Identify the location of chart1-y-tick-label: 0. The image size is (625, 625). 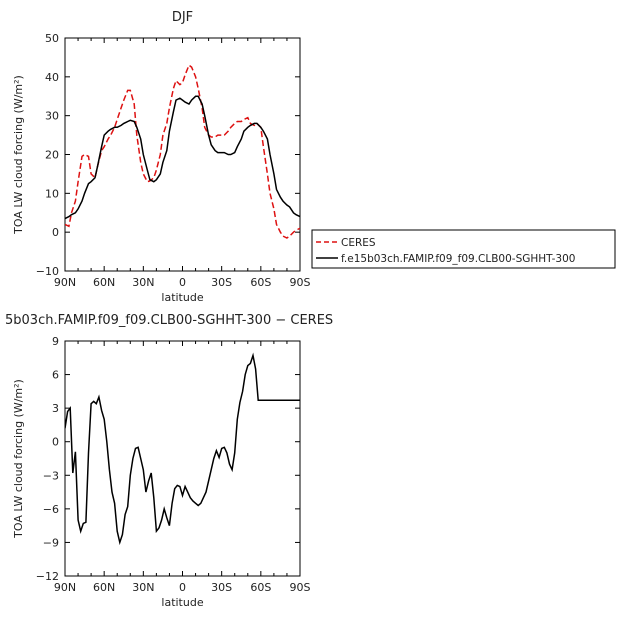
(55, 232).